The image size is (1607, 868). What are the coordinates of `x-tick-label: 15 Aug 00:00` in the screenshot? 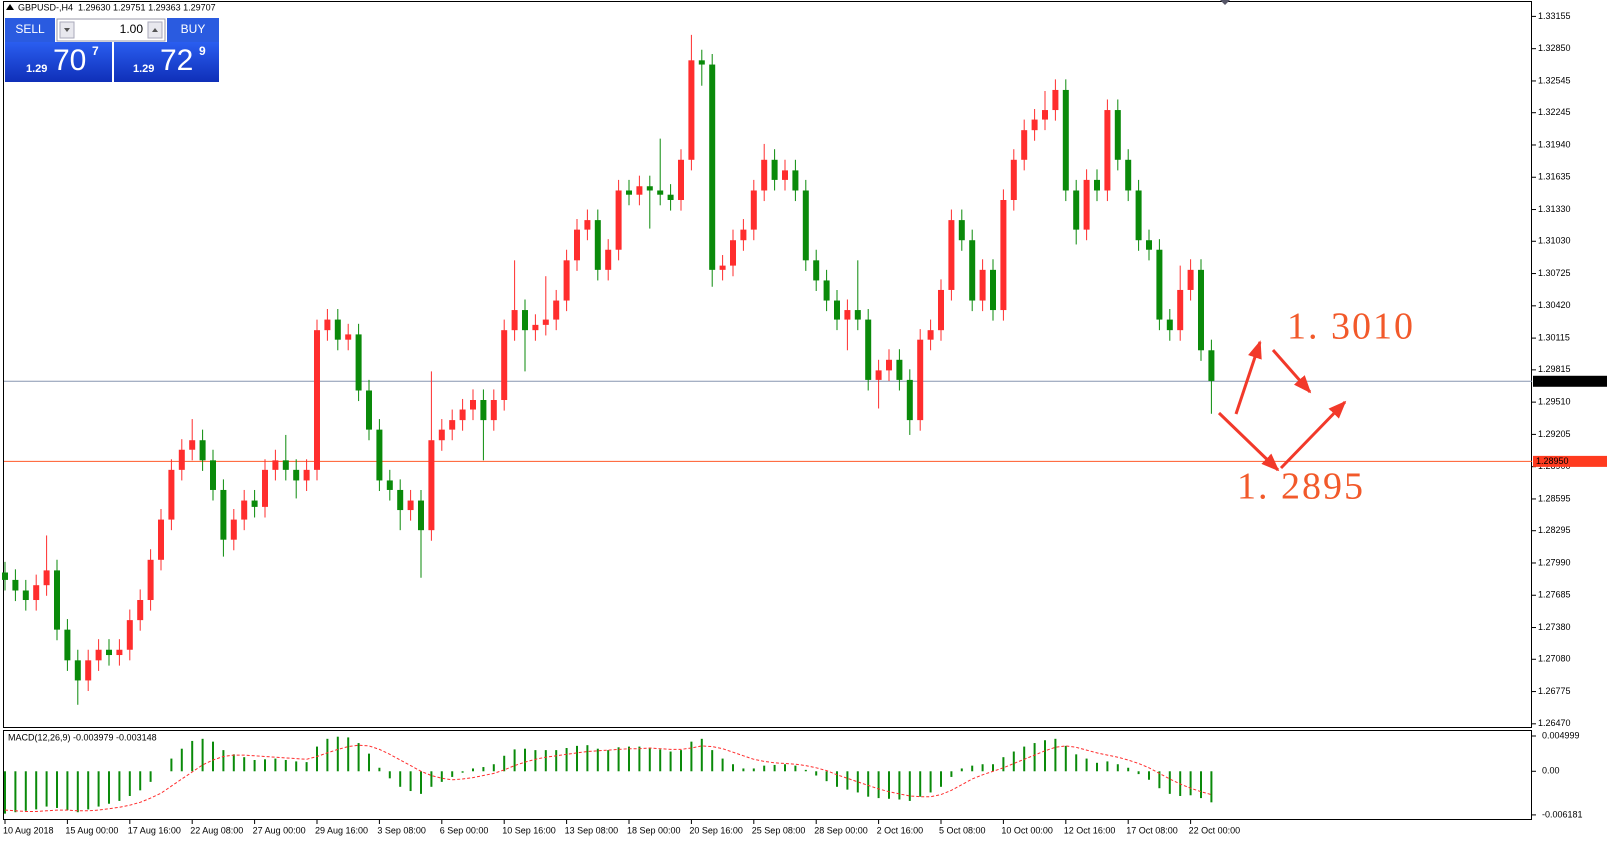 It's located at (91, 830).